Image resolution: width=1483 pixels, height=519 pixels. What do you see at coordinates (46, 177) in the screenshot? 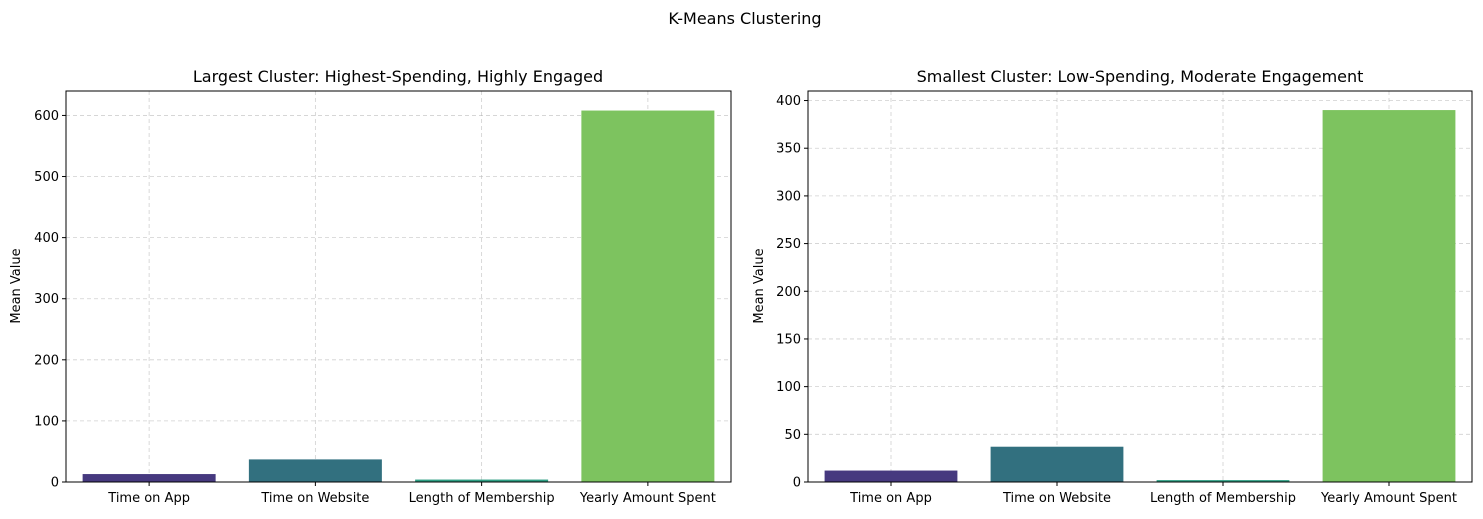
I see `y-tick-label: 500` at bounding box center [46, 177].